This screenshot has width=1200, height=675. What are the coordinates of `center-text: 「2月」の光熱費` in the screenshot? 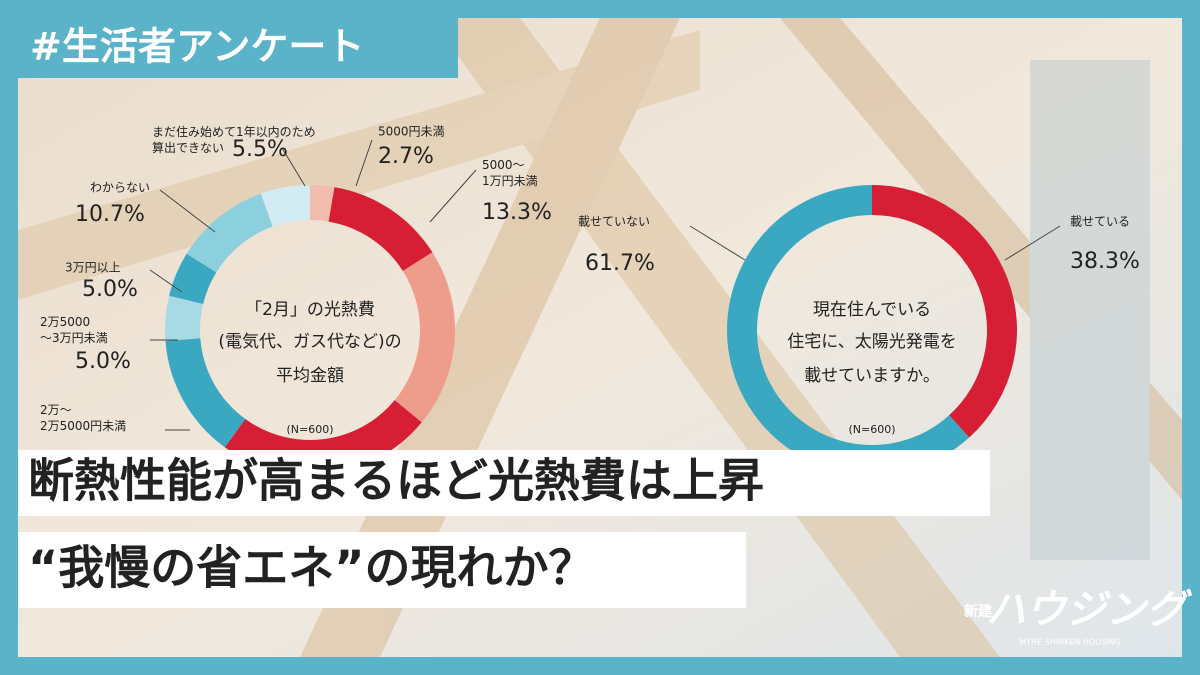 It's located at (310, 310).